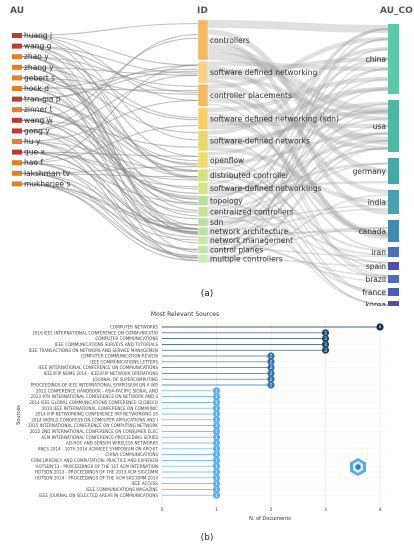  Describe the element at coordinates (124, 361) in the screenshot. I see `source-label: IEEE COMMUNICATIONS LETTERS` at that location.